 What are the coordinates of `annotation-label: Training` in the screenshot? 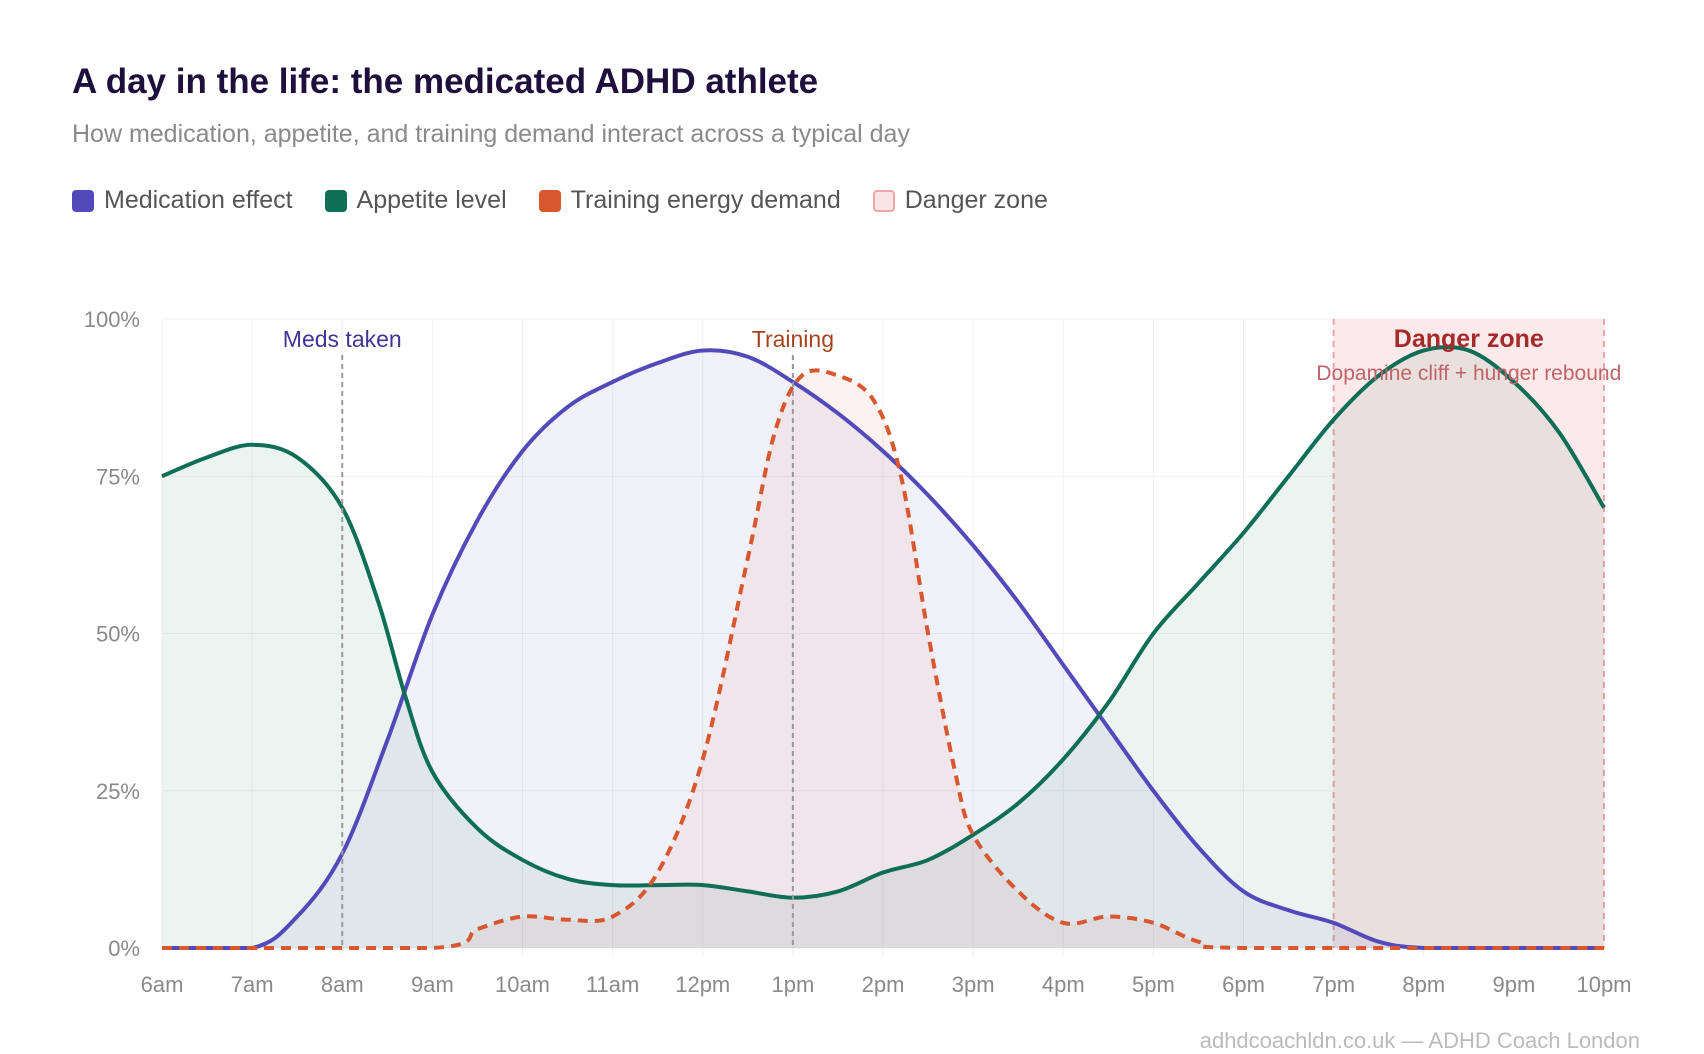 It's located at (793, 339).